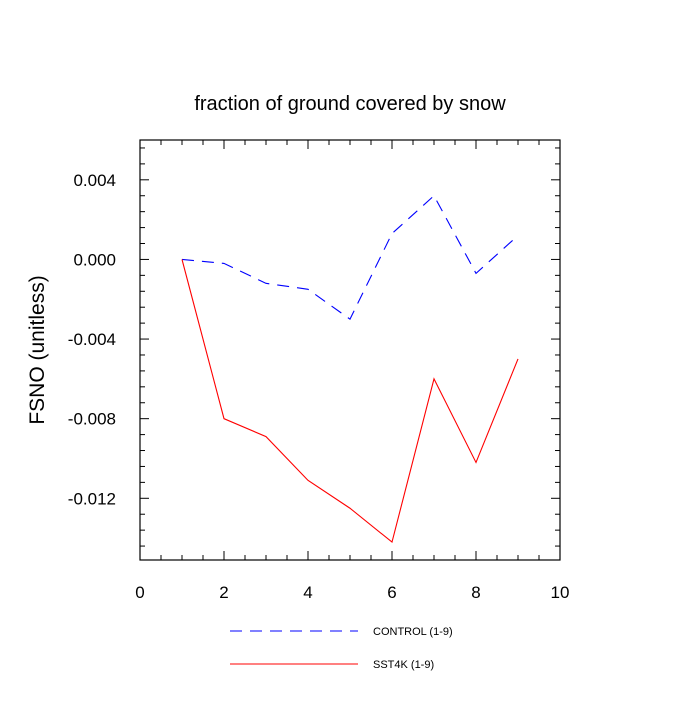  Describe the element at coordinates (560, 592) in the screenshot. I see `x-tick-label: 10` at that location.